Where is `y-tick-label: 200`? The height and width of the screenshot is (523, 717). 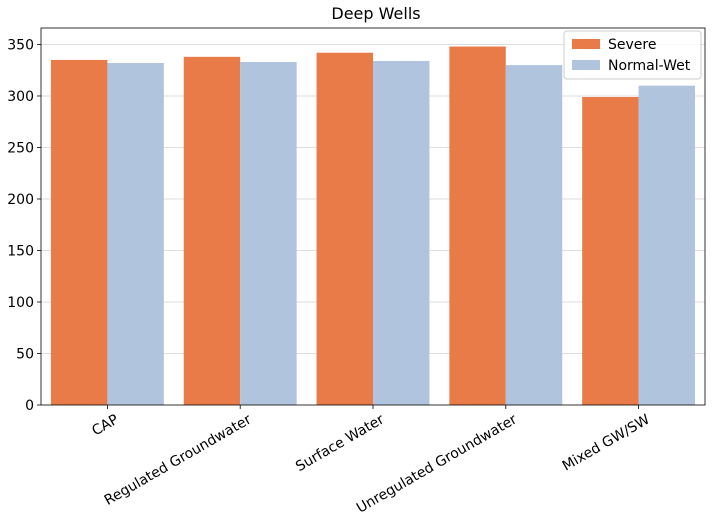
y-tick-label: 200 is located at coordinates (20, 200).